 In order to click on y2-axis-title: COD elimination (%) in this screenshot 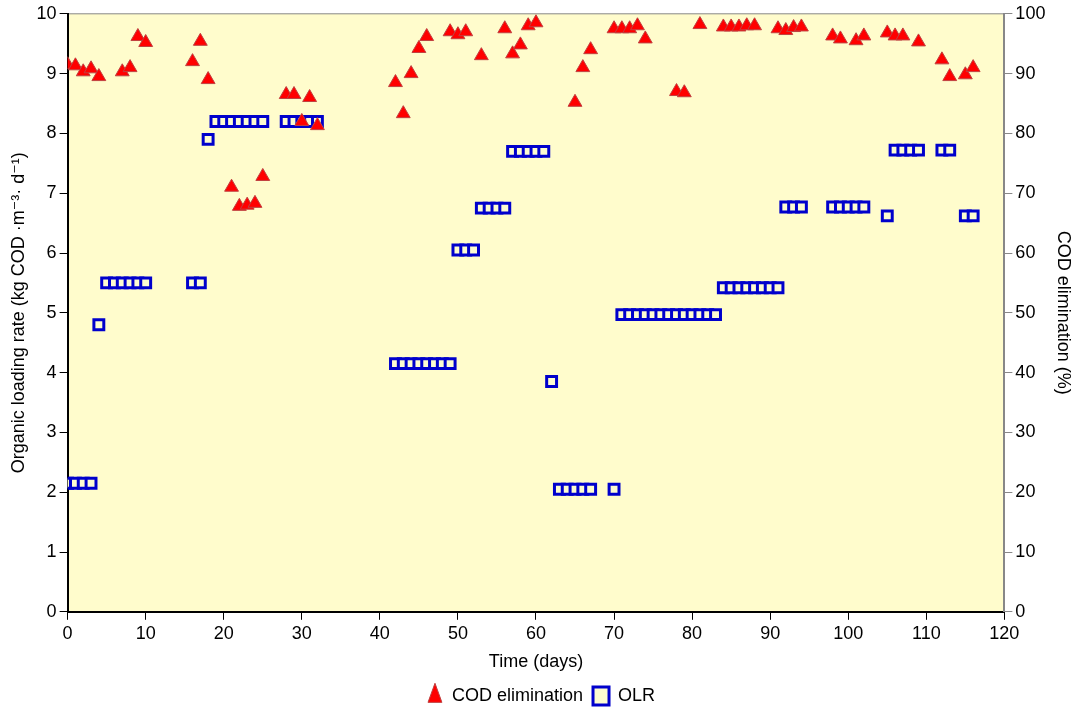, I will do `click(1064, 312)`.